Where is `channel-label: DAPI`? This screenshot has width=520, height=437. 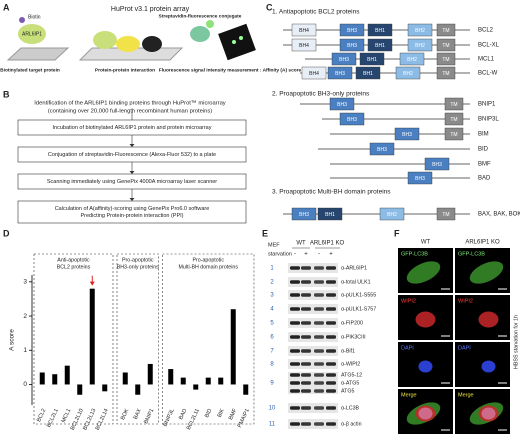
channel-label: DAPI is located at coordinates (407, 348).